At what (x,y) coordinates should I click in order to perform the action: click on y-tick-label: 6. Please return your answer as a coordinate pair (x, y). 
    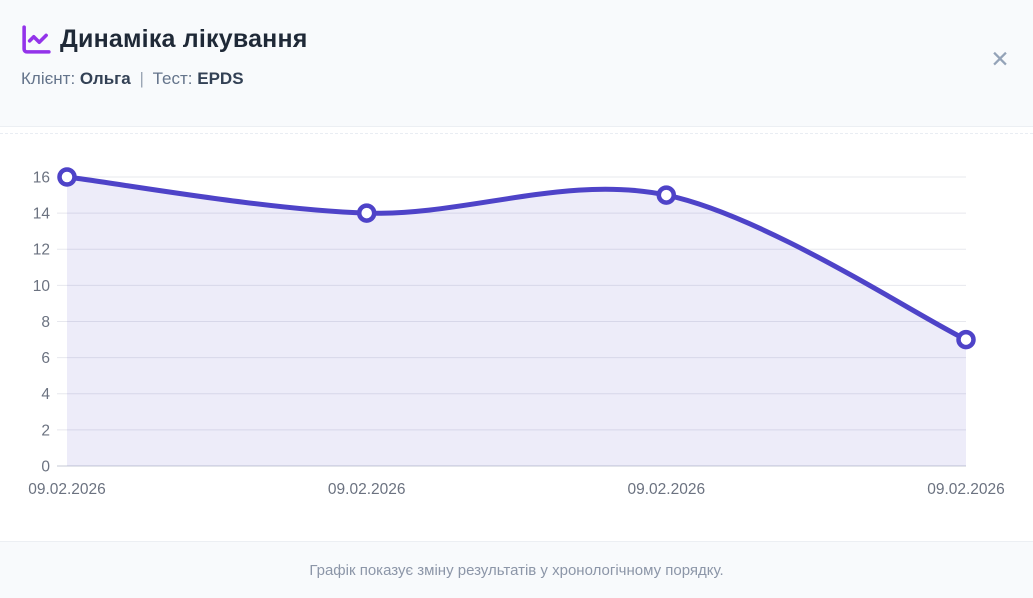
    Looking at the image, I should click on (45, 358).